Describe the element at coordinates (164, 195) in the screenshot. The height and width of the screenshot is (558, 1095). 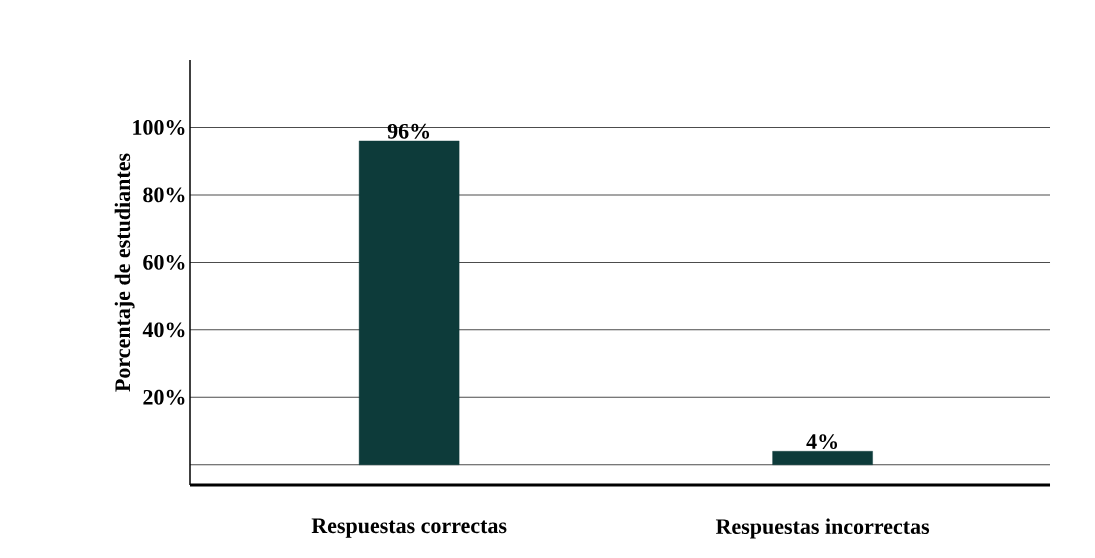
I see `y-tick-label: 80%` at that location.